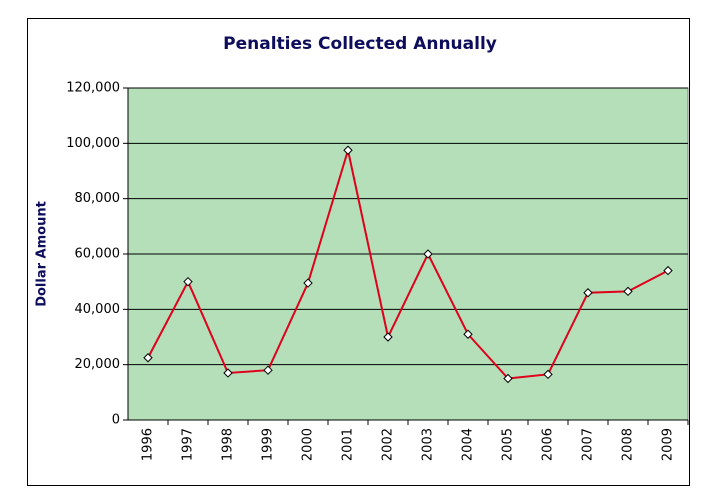 Image resolution: width=717 pixels, height=491 pixels. Describe the element at coordinates (428, 444) in the screenshot. I see `x-tick-label: 2003` at that location.